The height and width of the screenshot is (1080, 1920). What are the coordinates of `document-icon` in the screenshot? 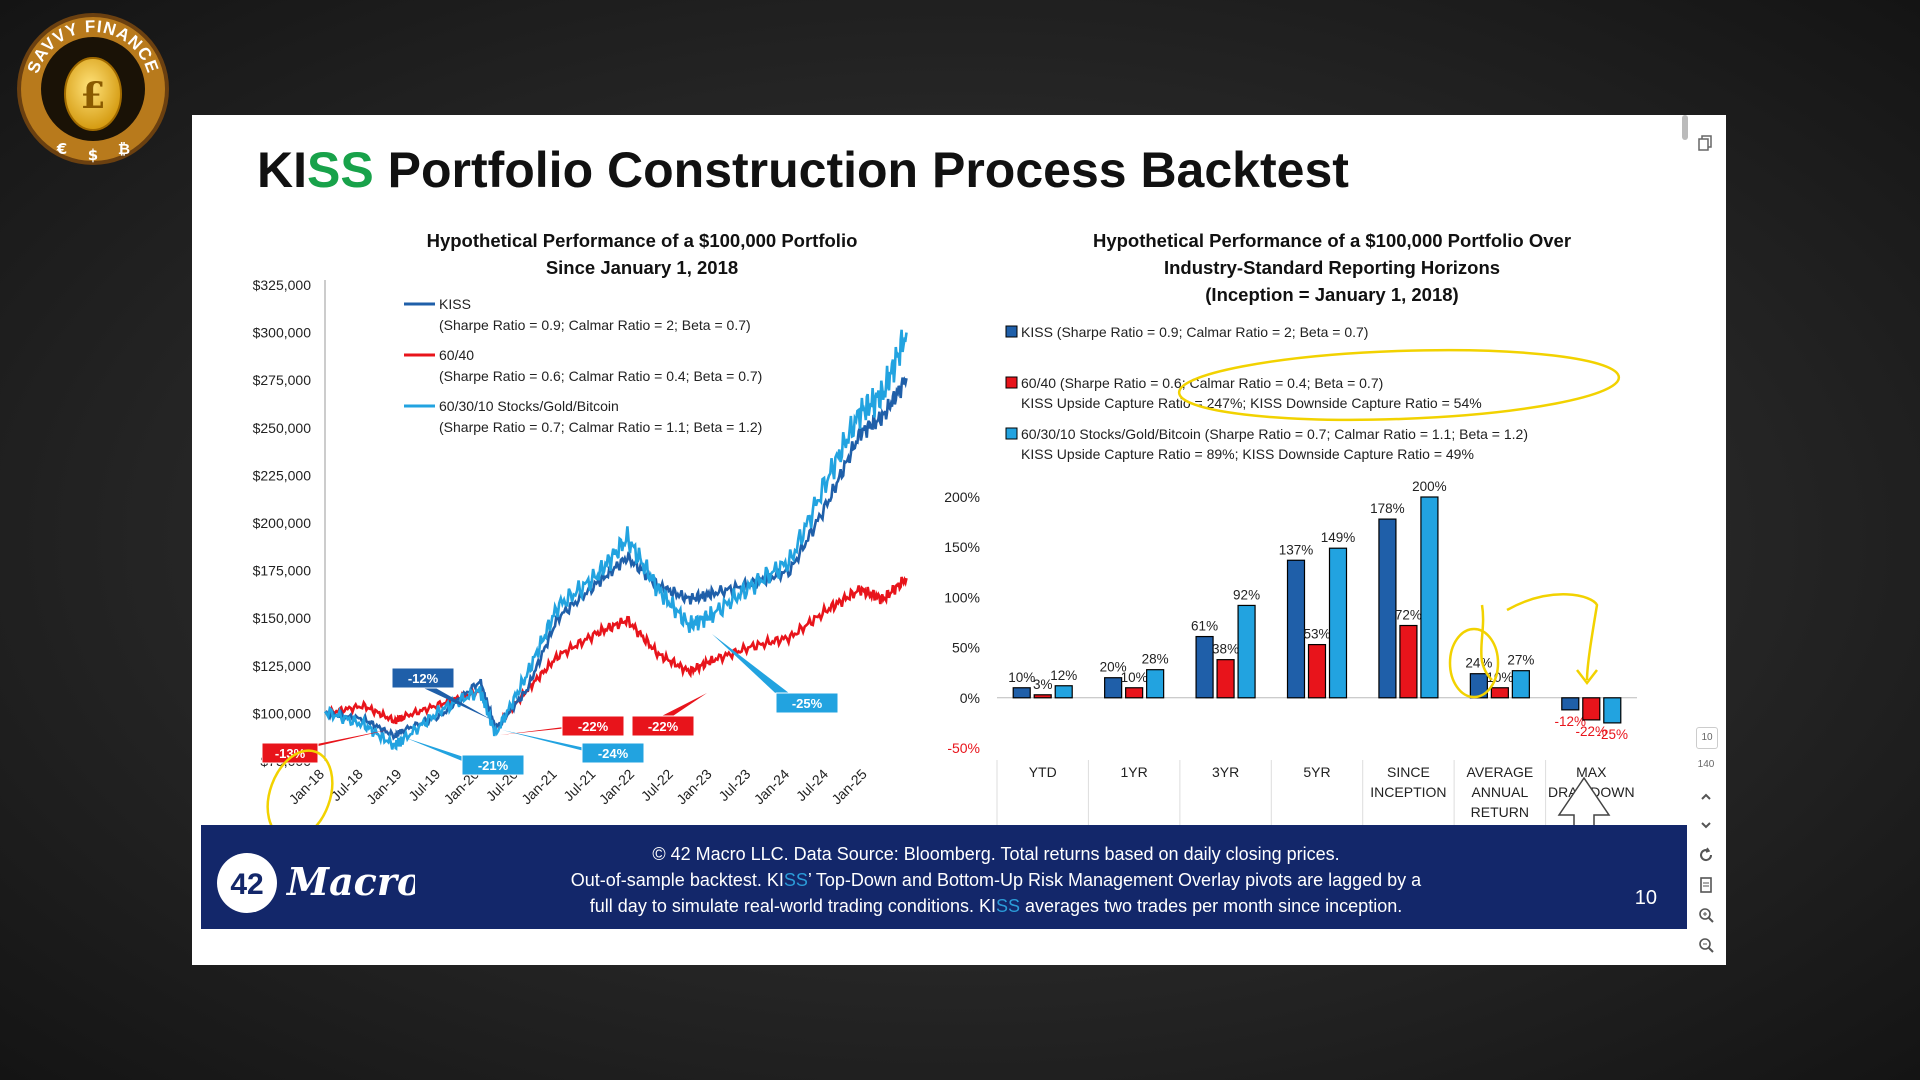 It's located at (1706, 885).